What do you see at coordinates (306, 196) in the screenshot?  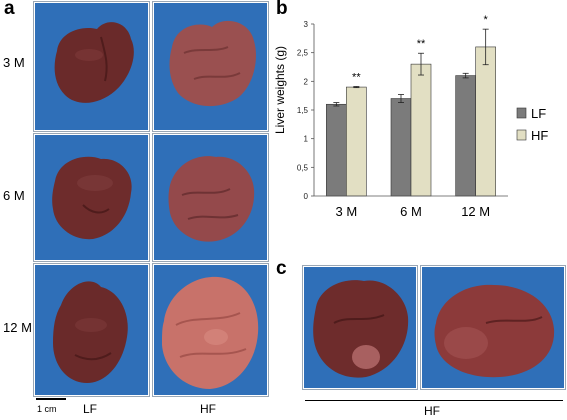 I see `y-tick-label: 0` at bounding box center [306, 196].